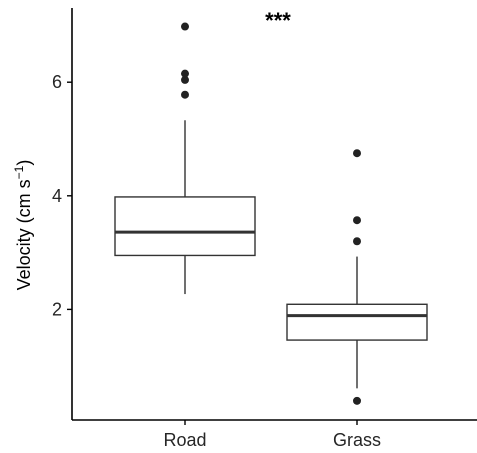 The width and height of the screenshot is (477, 453). What do you see at coordinates (19, 172) in the screenshot?
I see `y-axis-title-superscript: −1` at bounding box center [19, 172].